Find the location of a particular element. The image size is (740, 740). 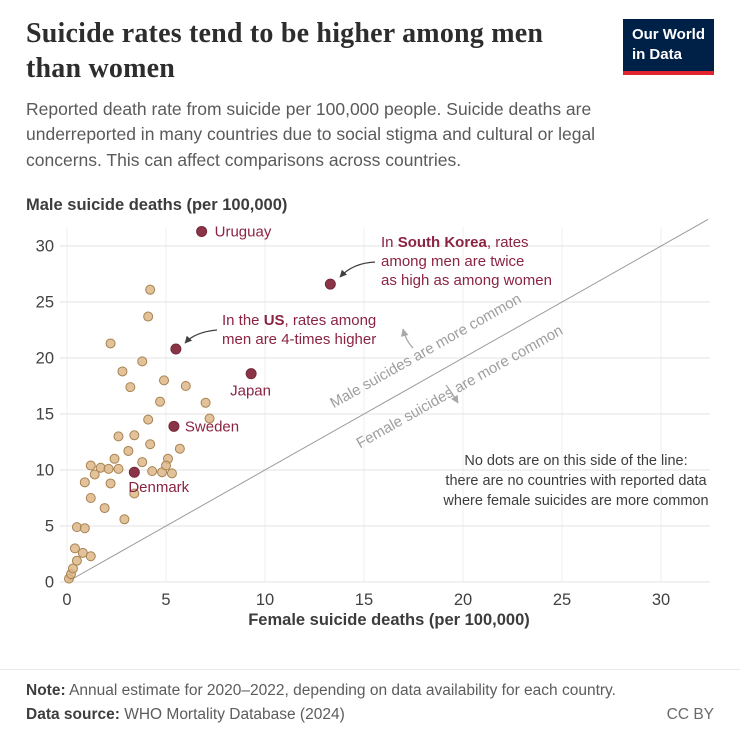

x-tick-label: 0 is located at coordinates (66, 600).